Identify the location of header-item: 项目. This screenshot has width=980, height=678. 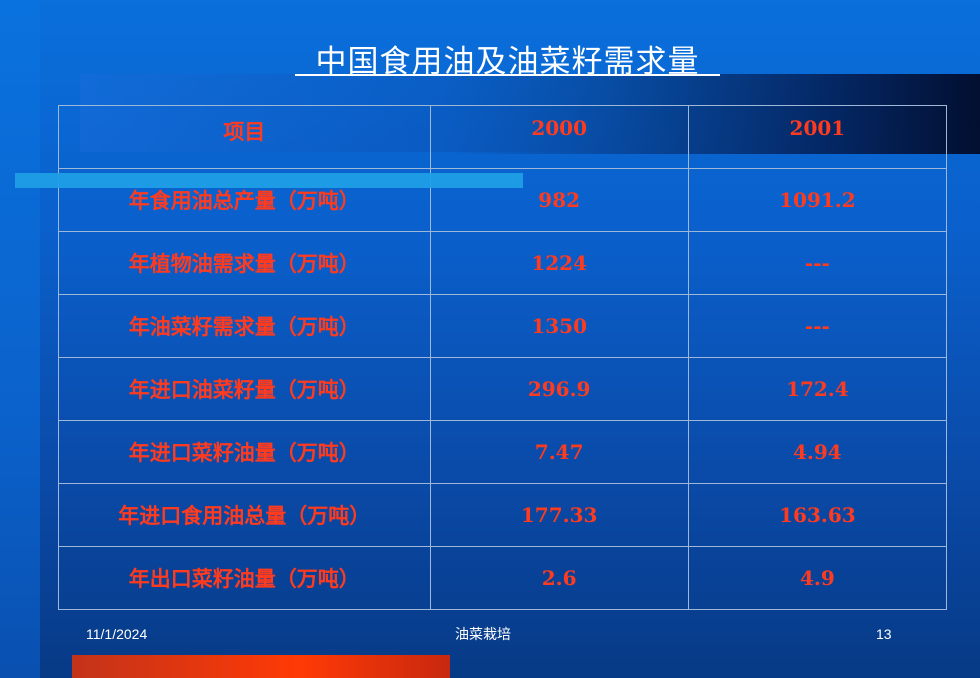
(244, 137).